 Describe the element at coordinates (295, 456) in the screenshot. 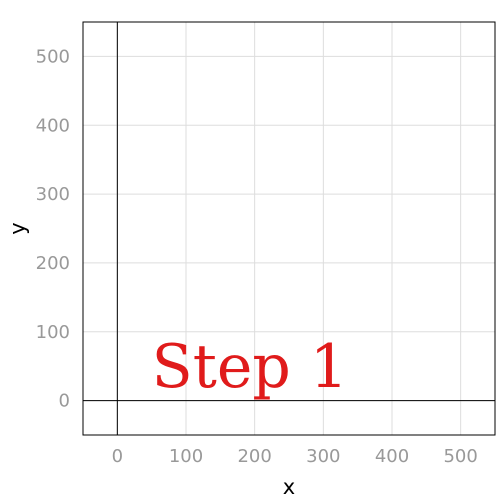

I see `x-tick-labels: 0 100 200 300 400 500` at that location.